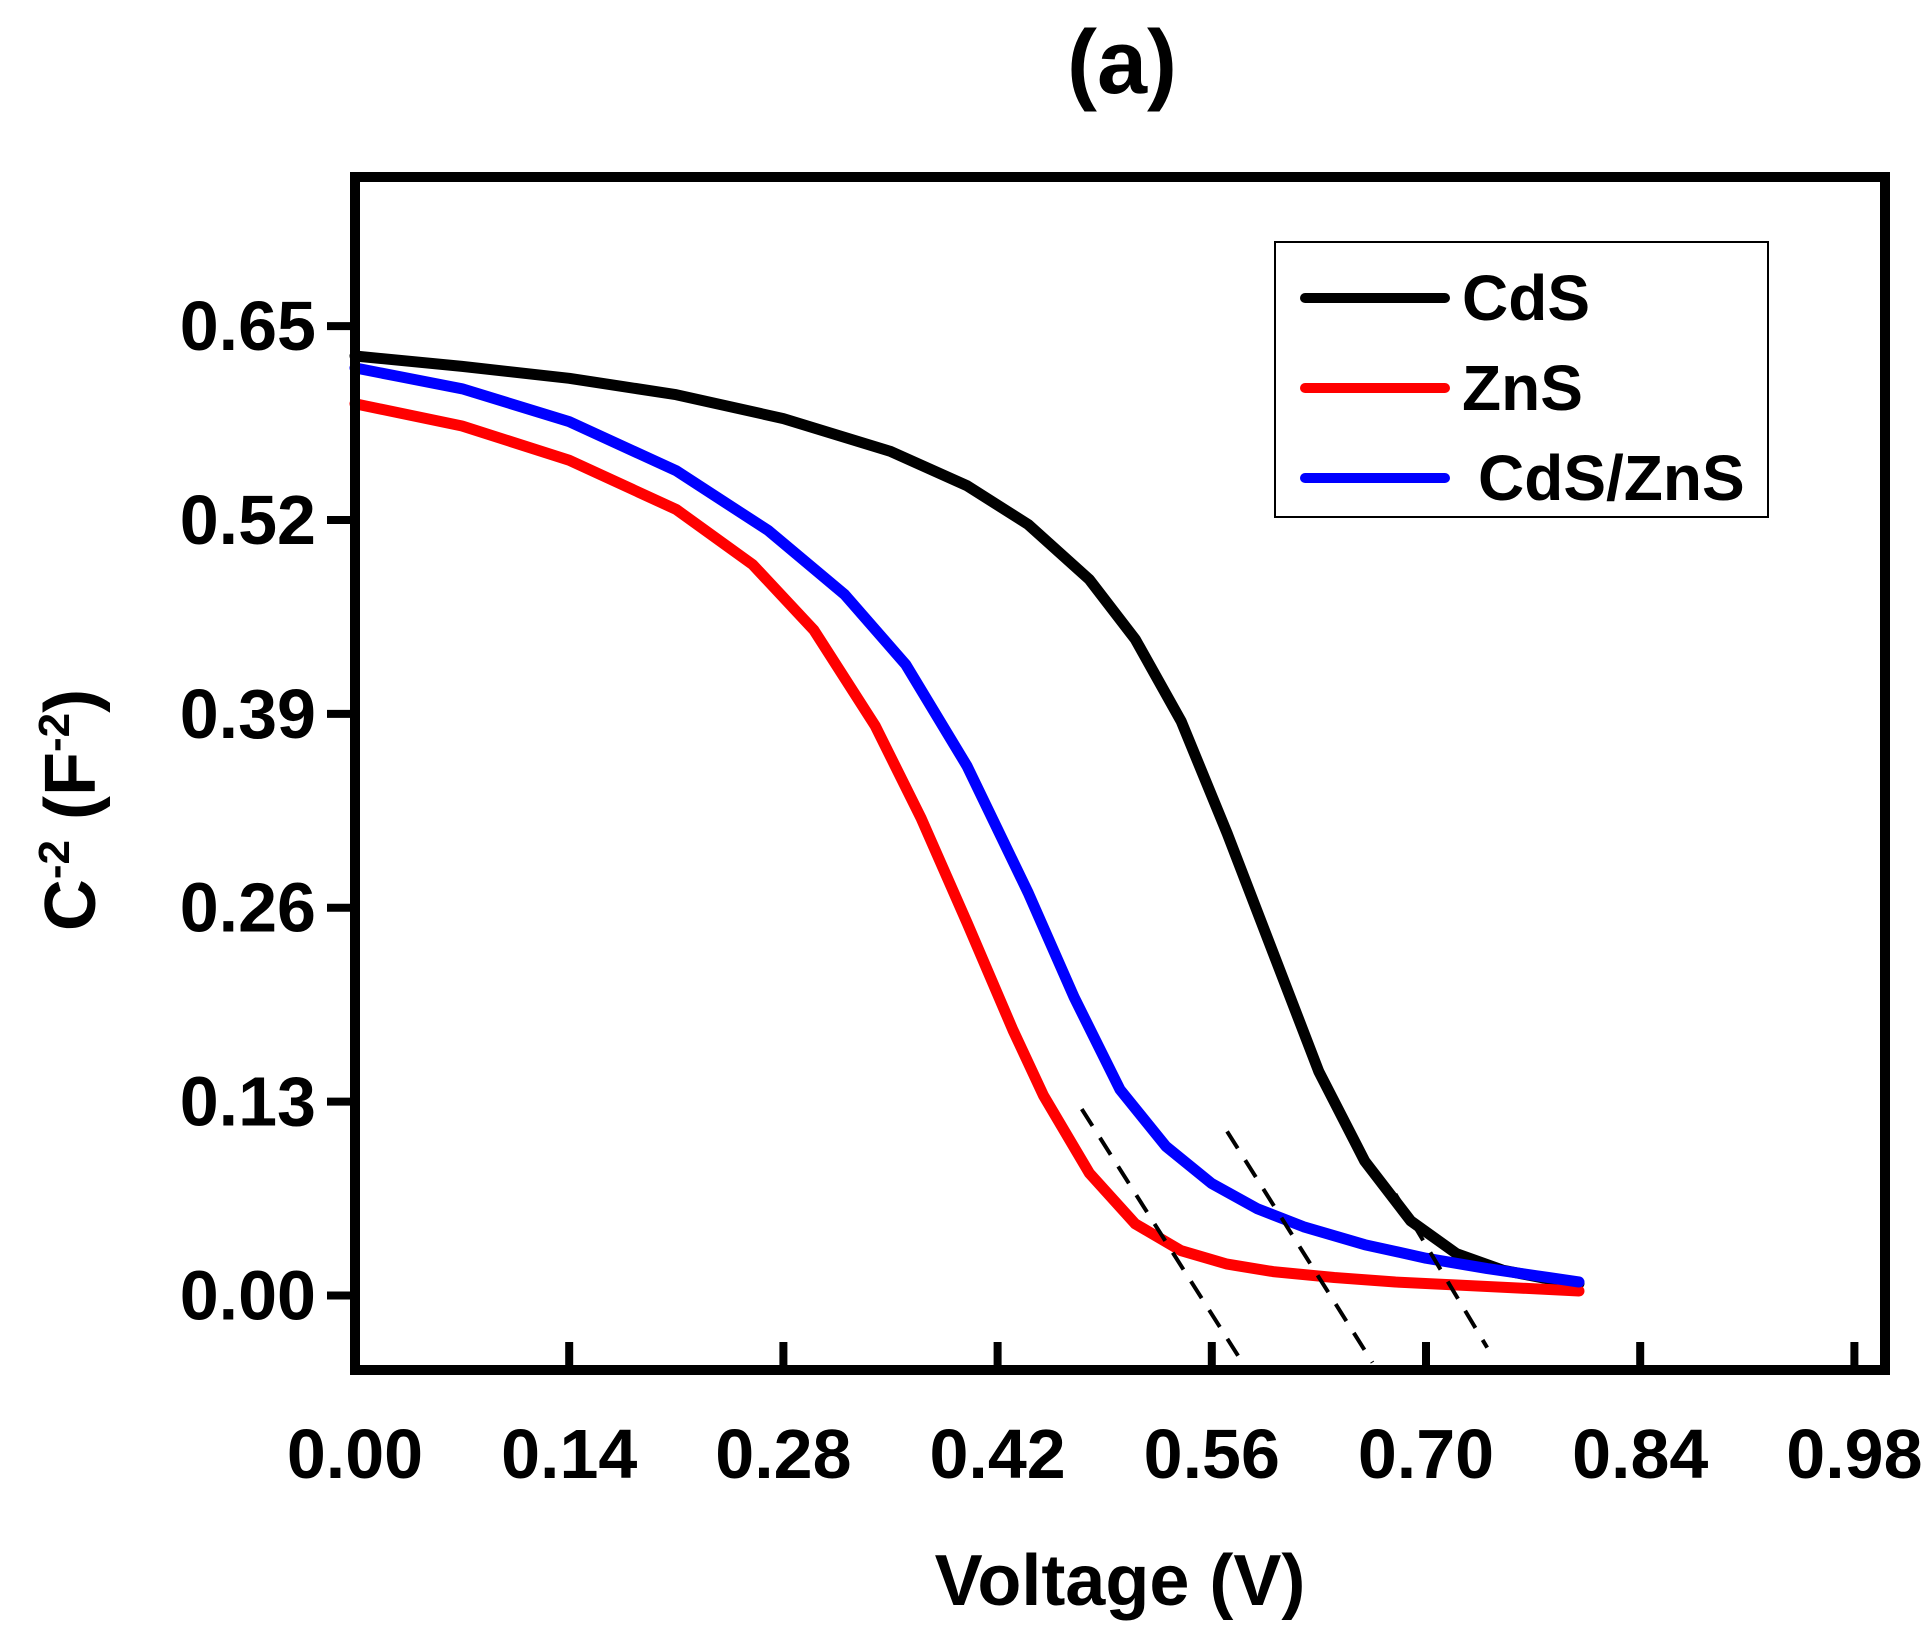 This screenshot has height=1640, width=1929. Describe the element at coordinates (71, 701) in the screenshot. I see `y-axis-title-unit-close: )` at that location.